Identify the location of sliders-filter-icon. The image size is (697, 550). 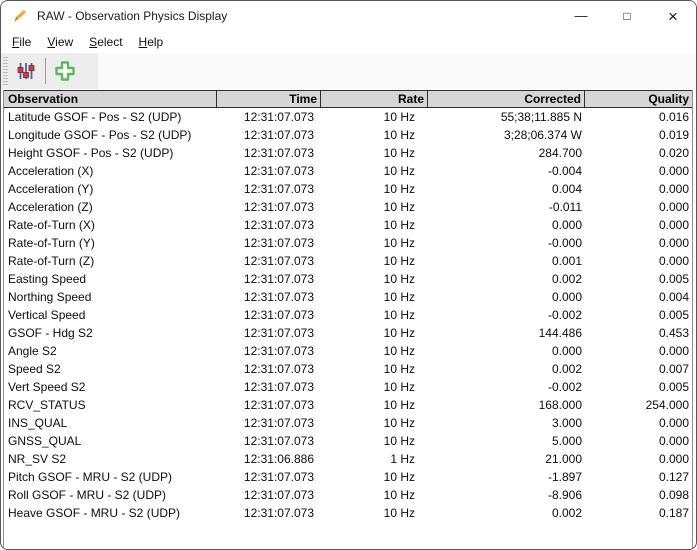
(26, 71).